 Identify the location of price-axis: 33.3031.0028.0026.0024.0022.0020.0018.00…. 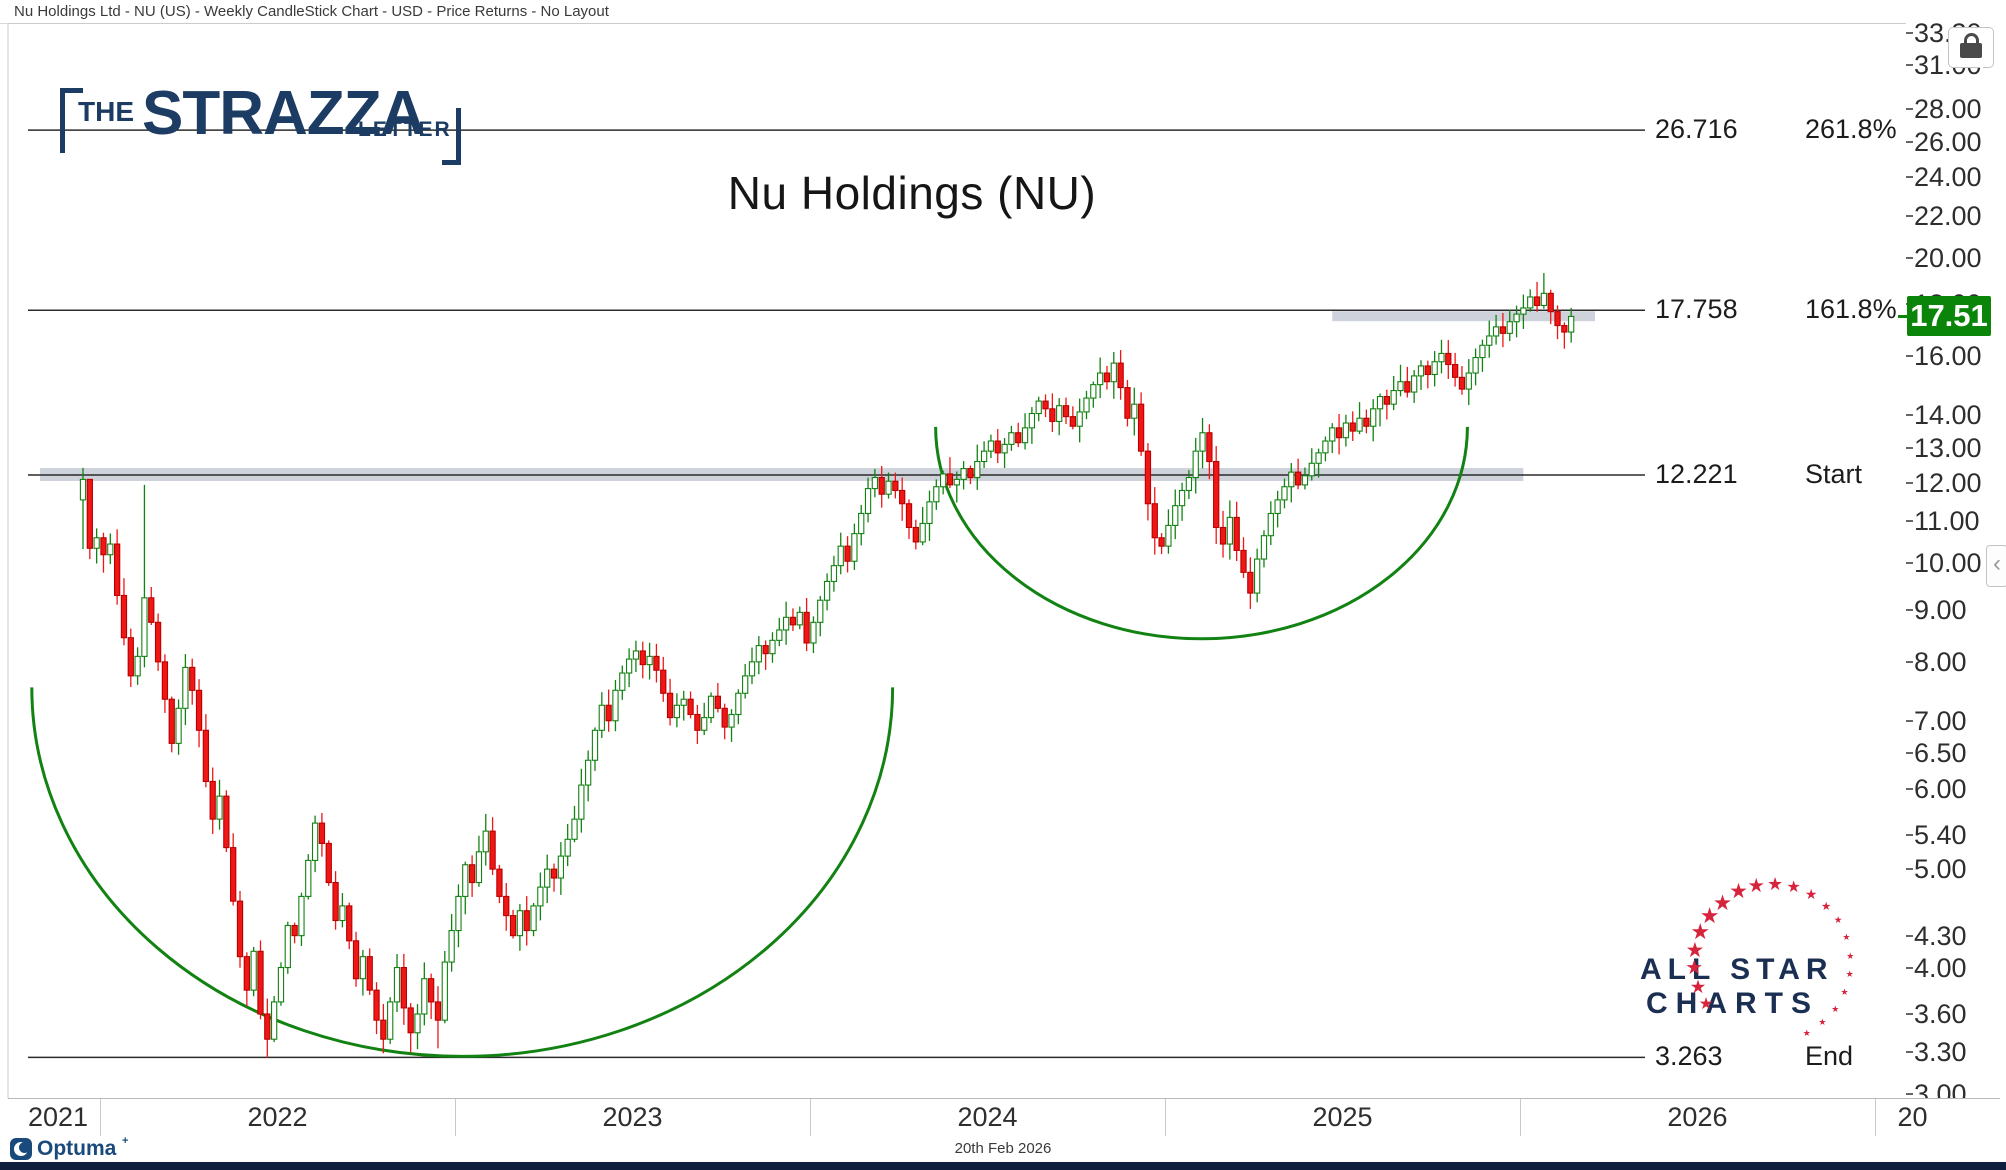
(1956, 563).